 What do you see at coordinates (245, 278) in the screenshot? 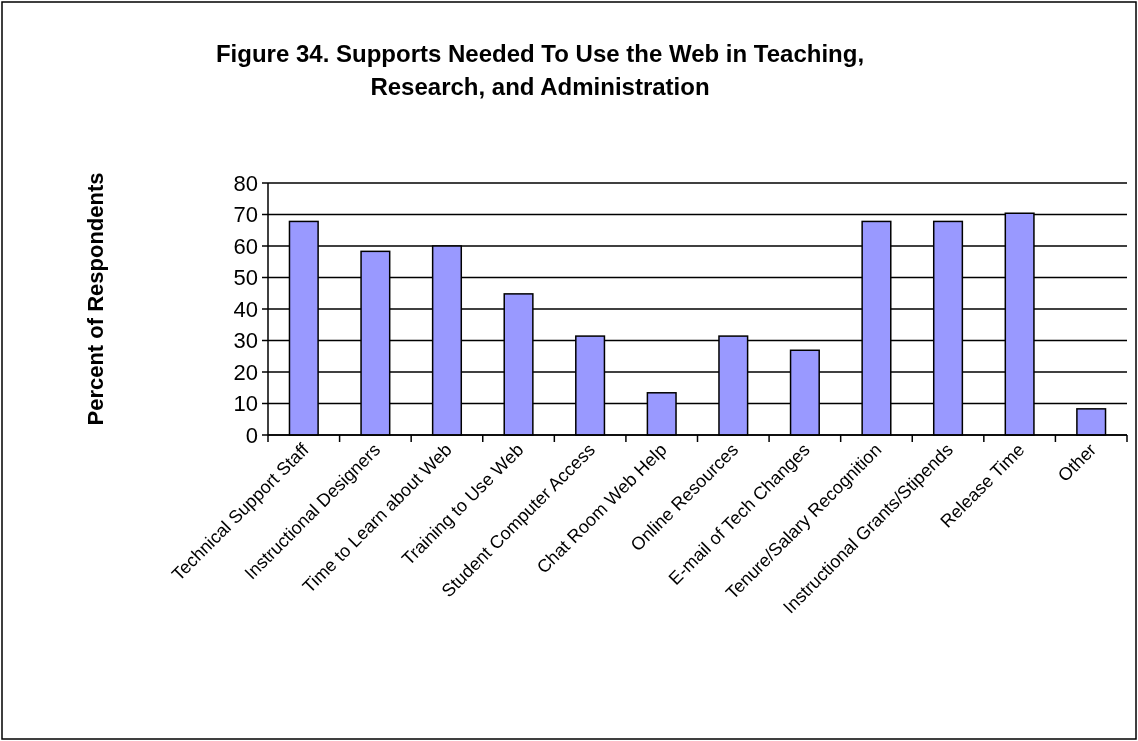
I see `y-tick-label: 50` at bounding box center [245, 278].